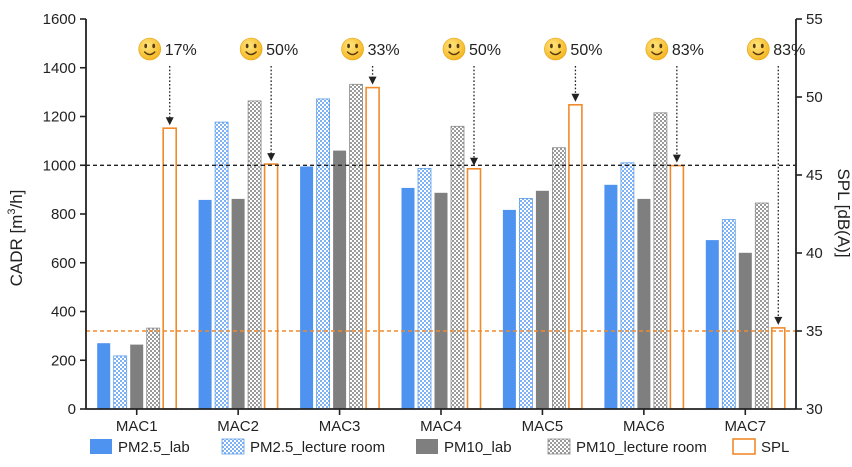 This screenshot has height=467, width=852. What do you see at coordinates (644, 303) in the screenshot?
I see `bar-pm10-lab-mac6` at bounding box center [644, 303].